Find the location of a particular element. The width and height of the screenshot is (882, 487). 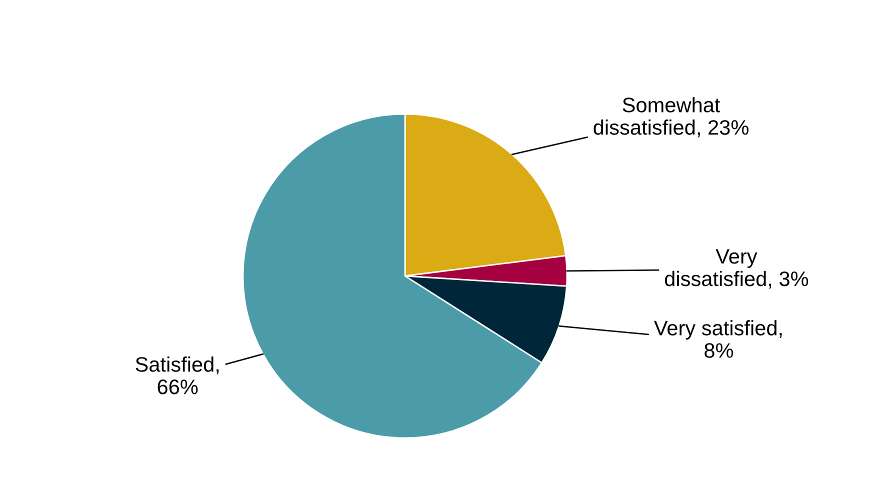

slice-label: Very satisfied, 8% is located at coordinates (718, 339).